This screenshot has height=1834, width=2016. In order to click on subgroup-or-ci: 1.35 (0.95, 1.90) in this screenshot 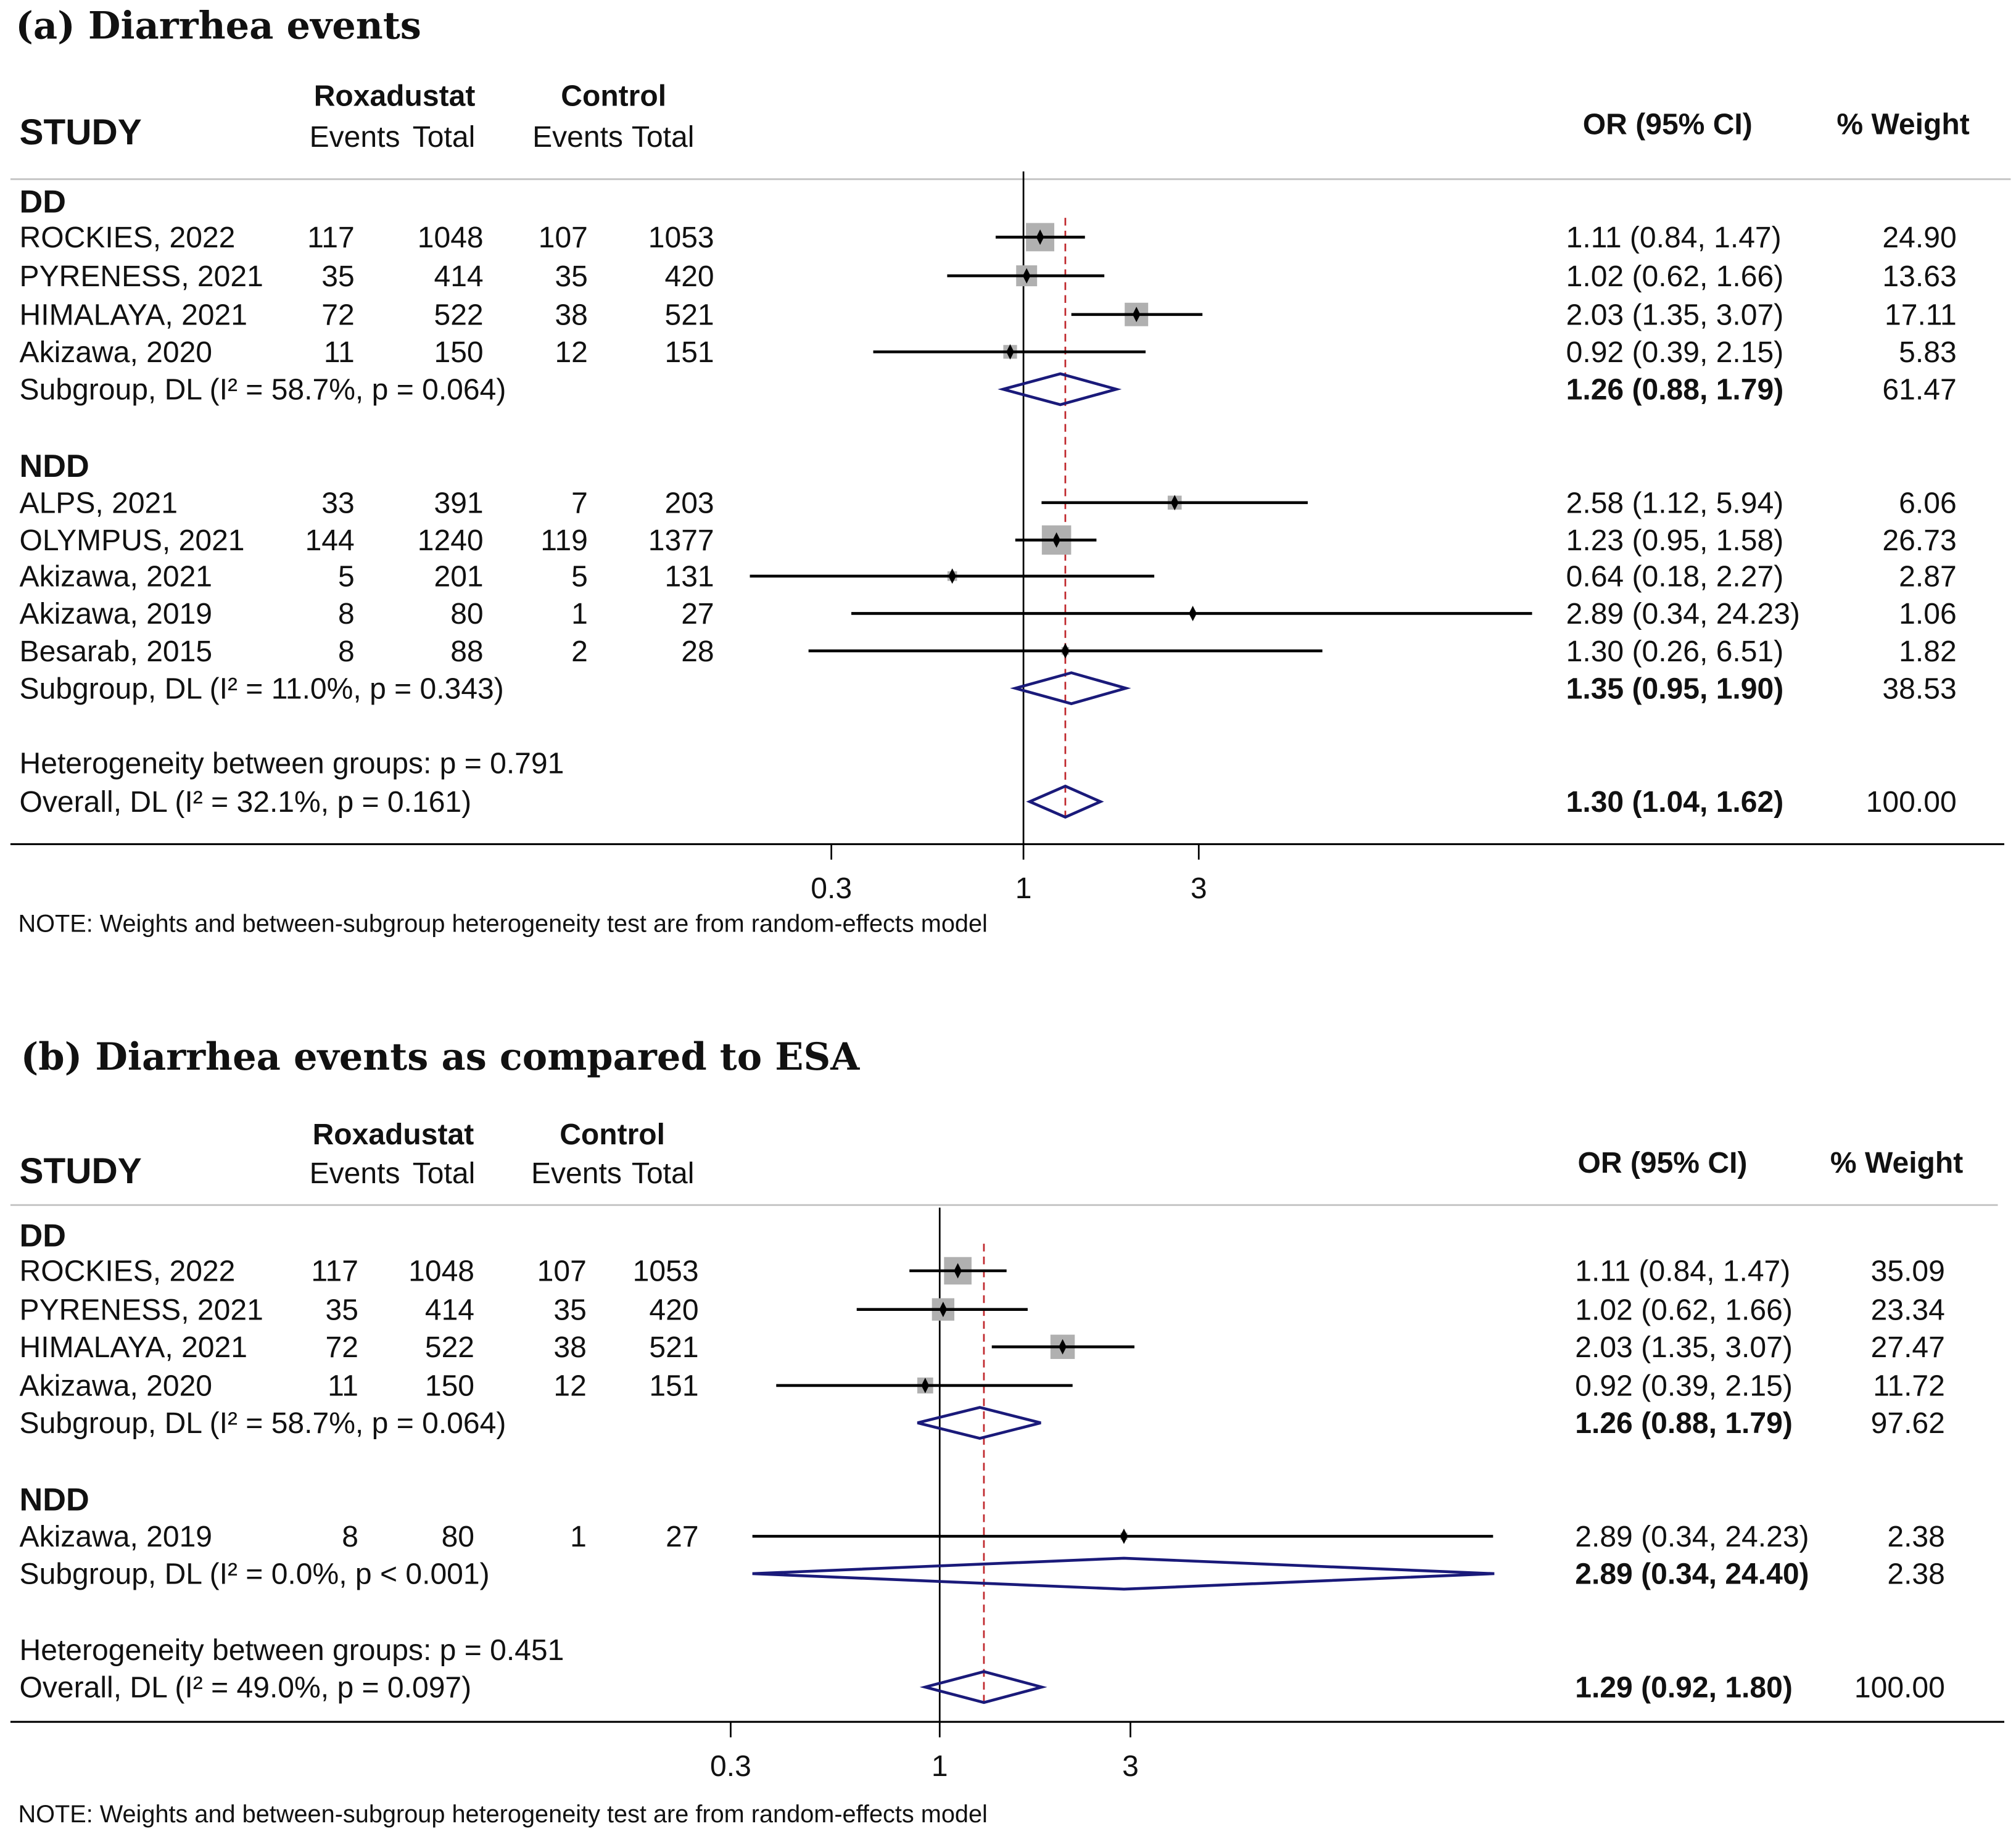, I will do `click(1675, 688)`.